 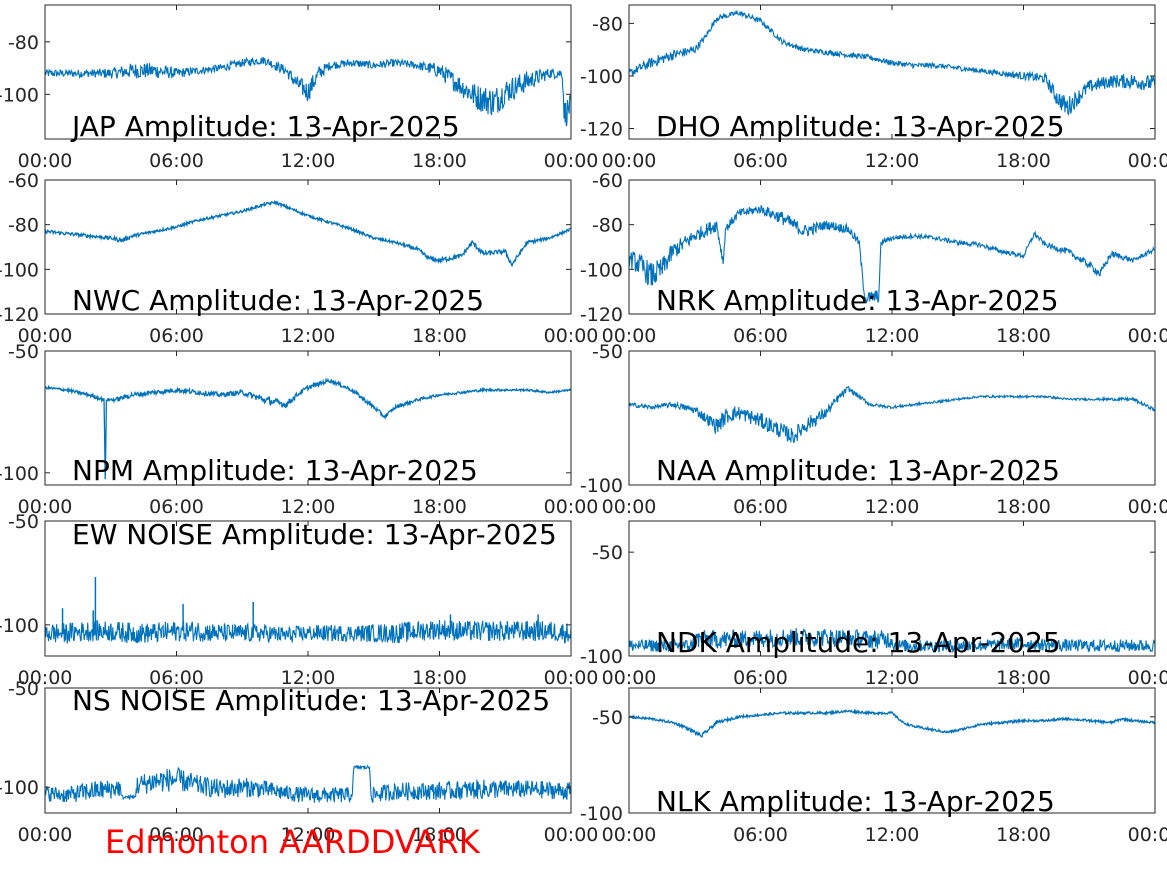 What do you see at coordinates (265, 126) in the screenshot?
I see `chart-title: JAP Amplitude: 13-Apr-2025` at bounding box center [265, 126].